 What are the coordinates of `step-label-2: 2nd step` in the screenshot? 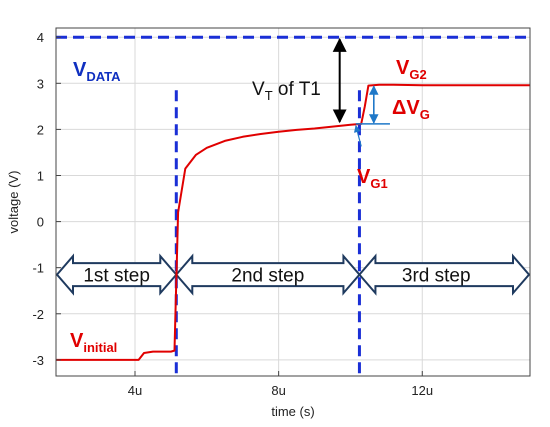 It's located at (267, 276).